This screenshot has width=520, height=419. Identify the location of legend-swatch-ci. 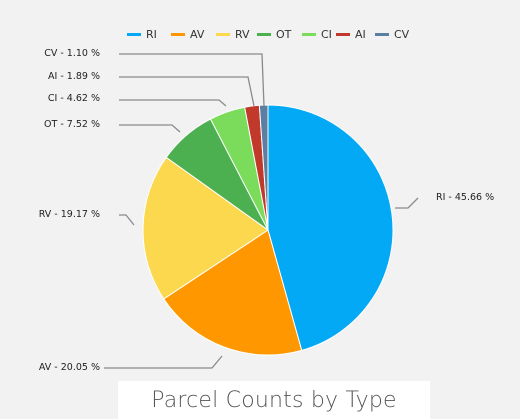
(309, 34).